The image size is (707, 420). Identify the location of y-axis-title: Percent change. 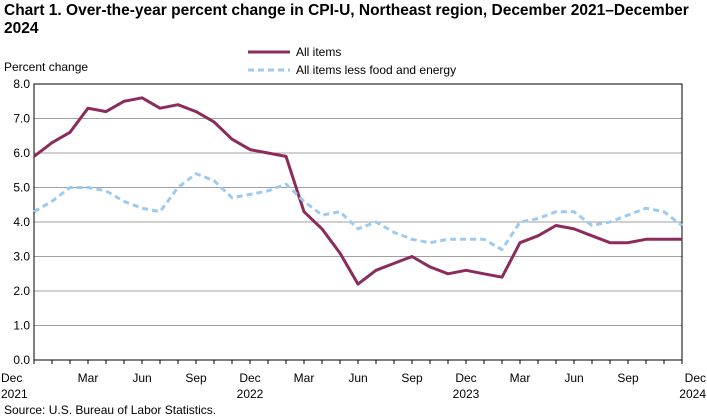
(46, 67).